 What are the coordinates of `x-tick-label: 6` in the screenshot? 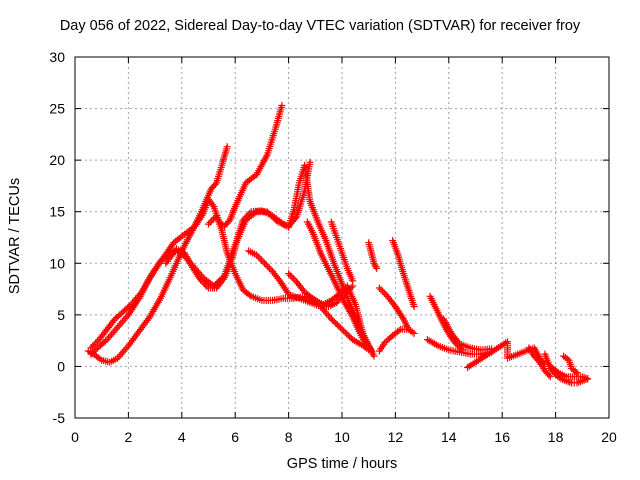 It's located at (235, 437).